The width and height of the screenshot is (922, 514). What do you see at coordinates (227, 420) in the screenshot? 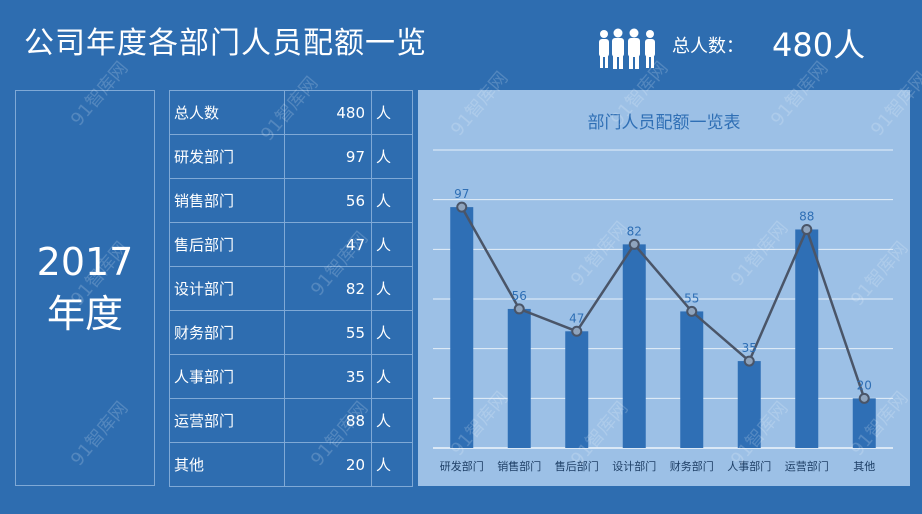
I see `dept-name-cell: 运营部门` at bounding box center [227, 420].